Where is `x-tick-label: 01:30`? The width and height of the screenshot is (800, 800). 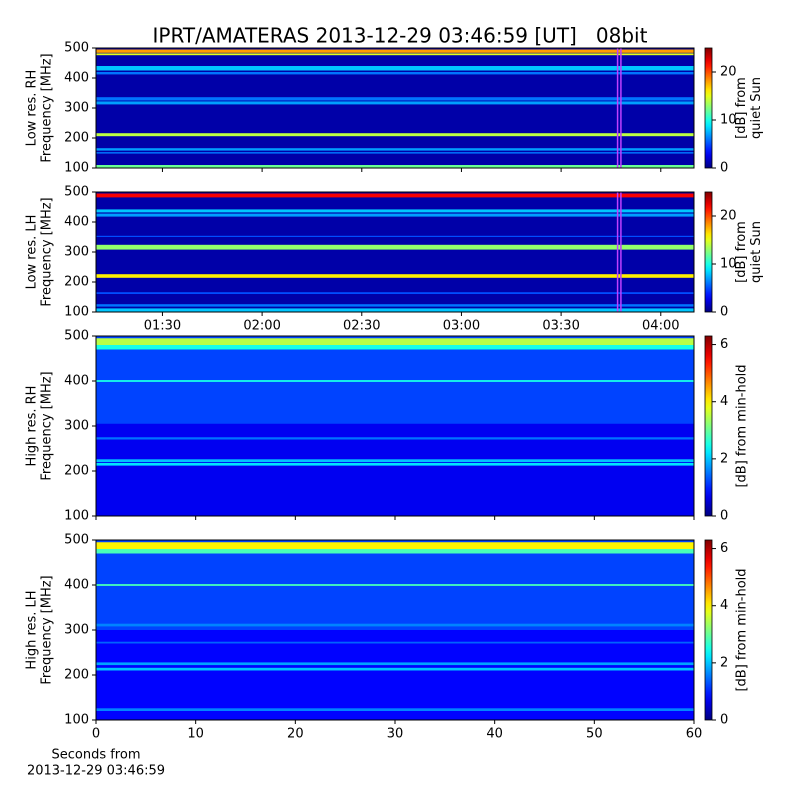
x-tick-label: 01:30 is located at coordinates (162, 326).